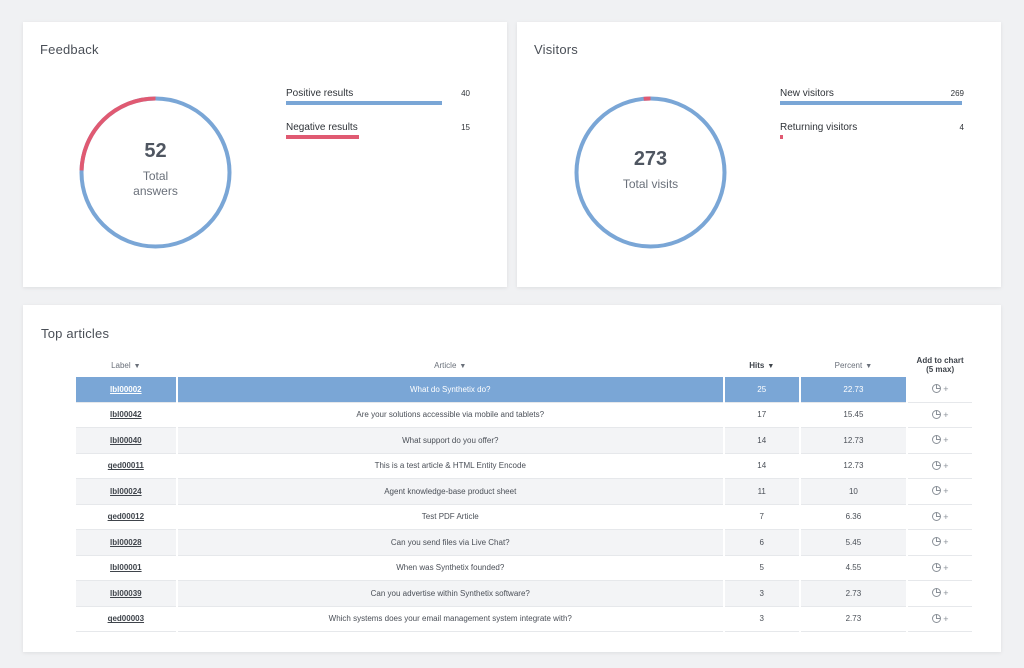  I want to click on table-row: qed00012 Test PDF Article 7 6.36 +, so click(524, 517).